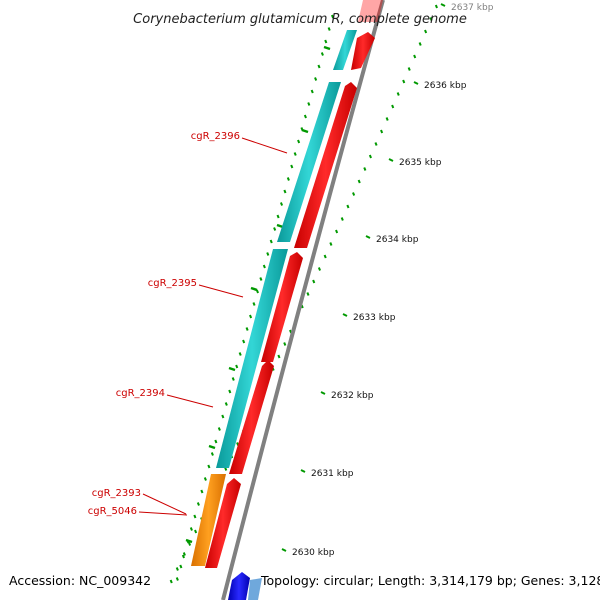 The width and height of the screenshot is (600, 600). What do you see at coordinates (172, 283) in the screenshot?
I see `gene-label: cgR_2395` at bounding box center [172, 283].